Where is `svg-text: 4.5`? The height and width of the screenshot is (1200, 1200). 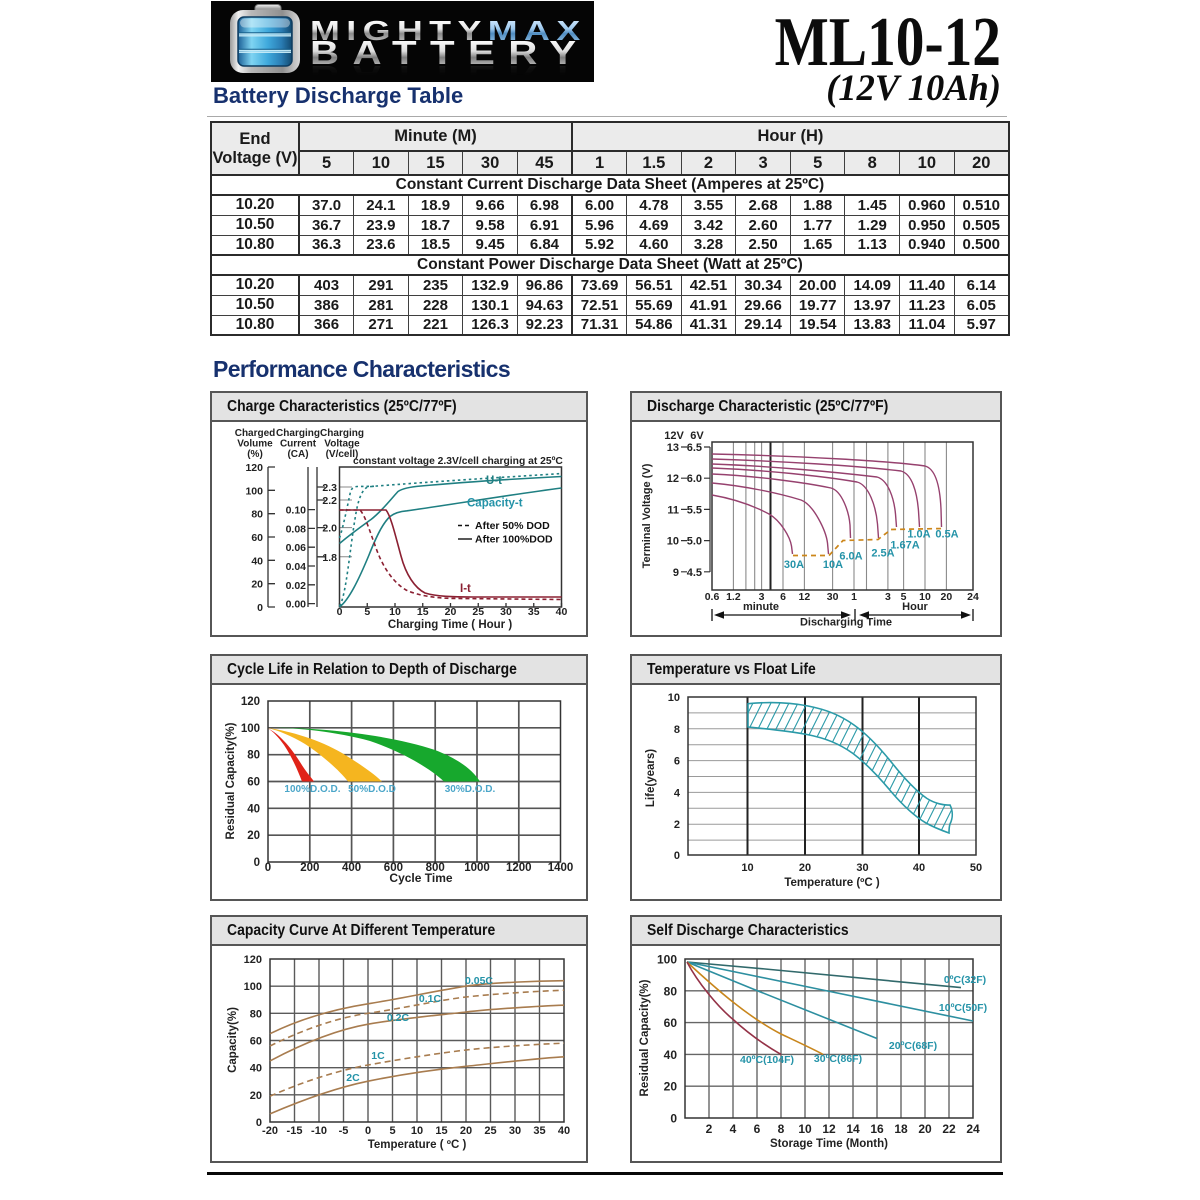 svg-text: 4.5 is located at coordinates (694, 573).